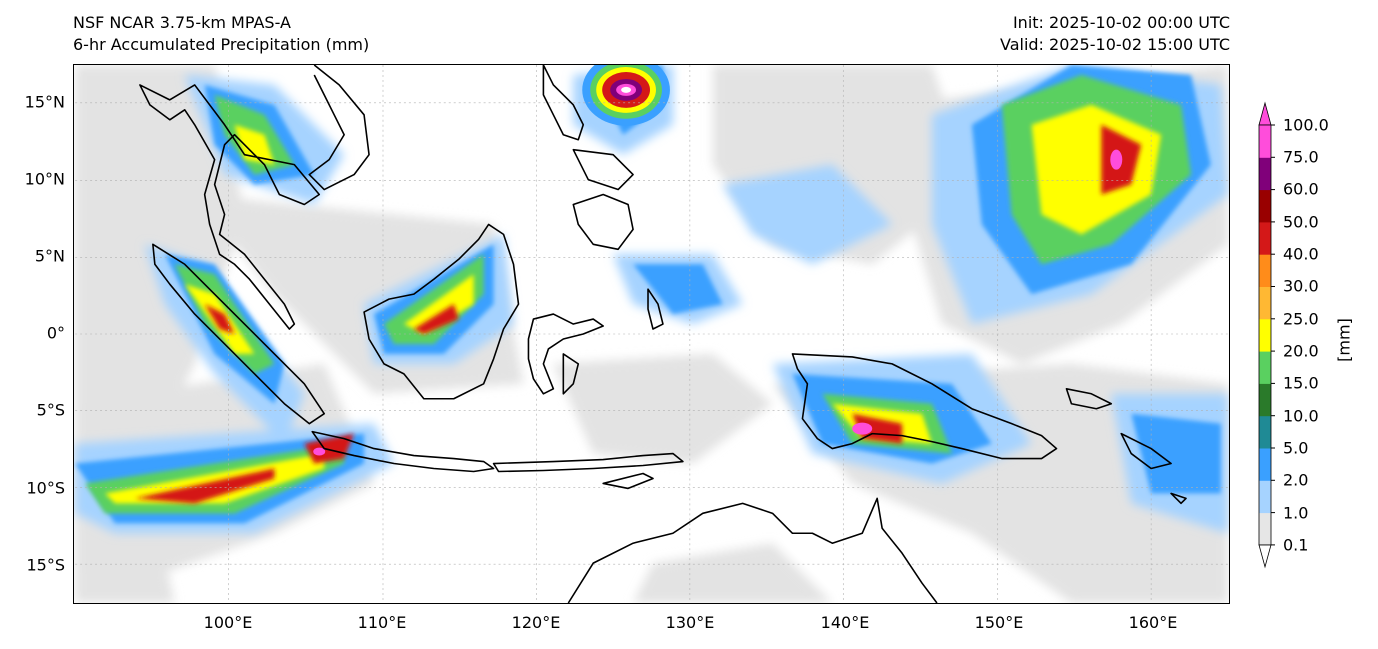 The width and height of the screenshot is (1378, 649). I want to click on colorbar, so click(1266, 335).